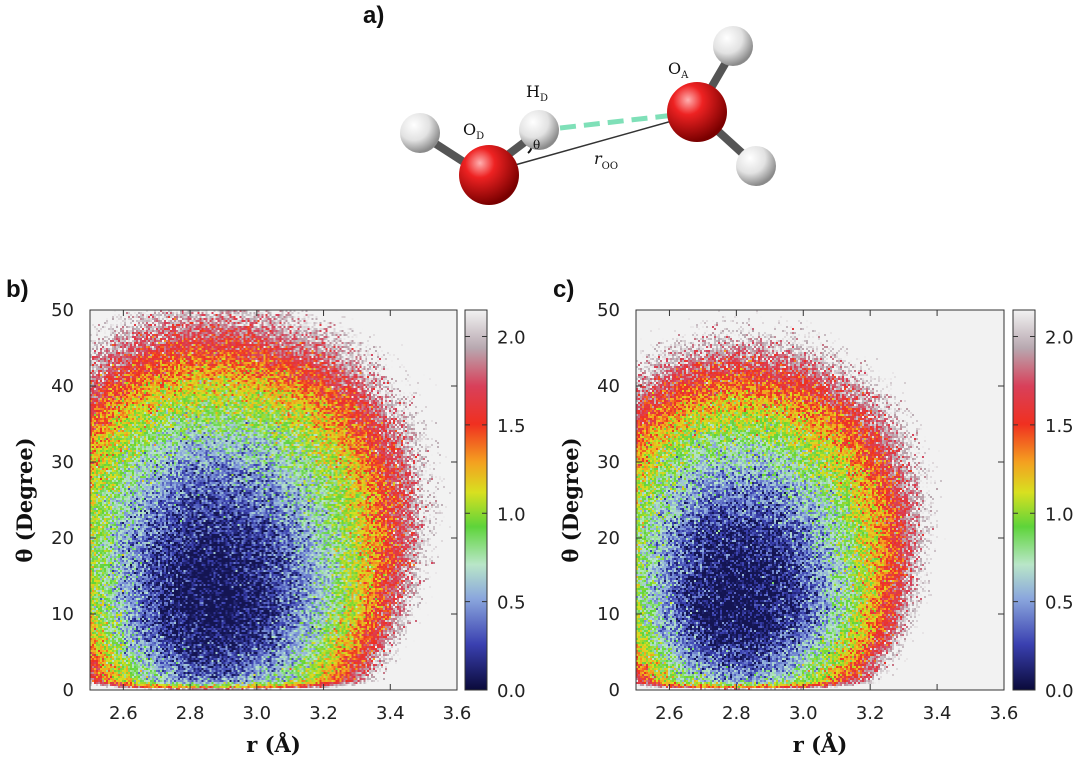 The height and width of the screenshot is (768, 1080). What do you see at coordinates (17, 289) in the screenshot?
I see `panel-b-label: b)` at bounding box center [17, 289].